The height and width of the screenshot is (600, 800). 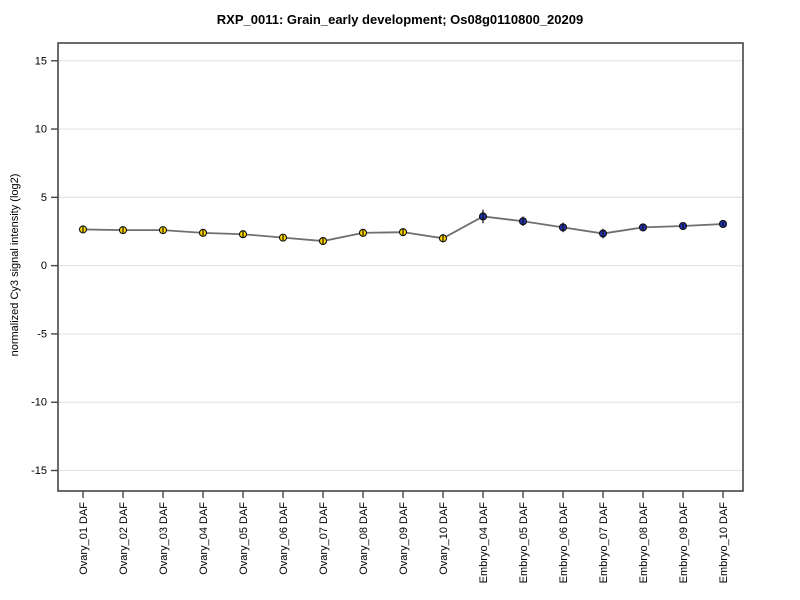 What do you see at coordinates (684, 543) in the screenshot?
I see `x-tick-label: Embryo_09 DAF` at bounding box center [684, 543].